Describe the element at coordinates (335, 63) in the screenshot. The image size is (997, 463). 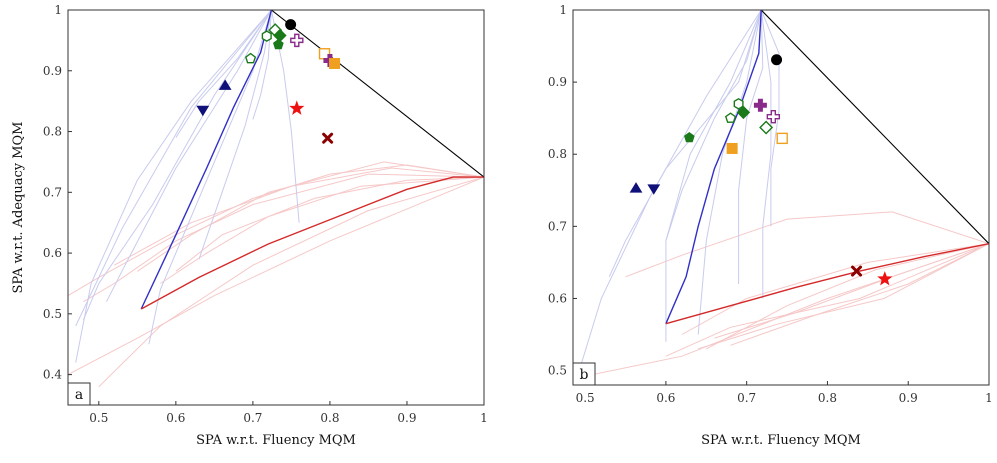
I see `marker-orange-square-filled` at that location.